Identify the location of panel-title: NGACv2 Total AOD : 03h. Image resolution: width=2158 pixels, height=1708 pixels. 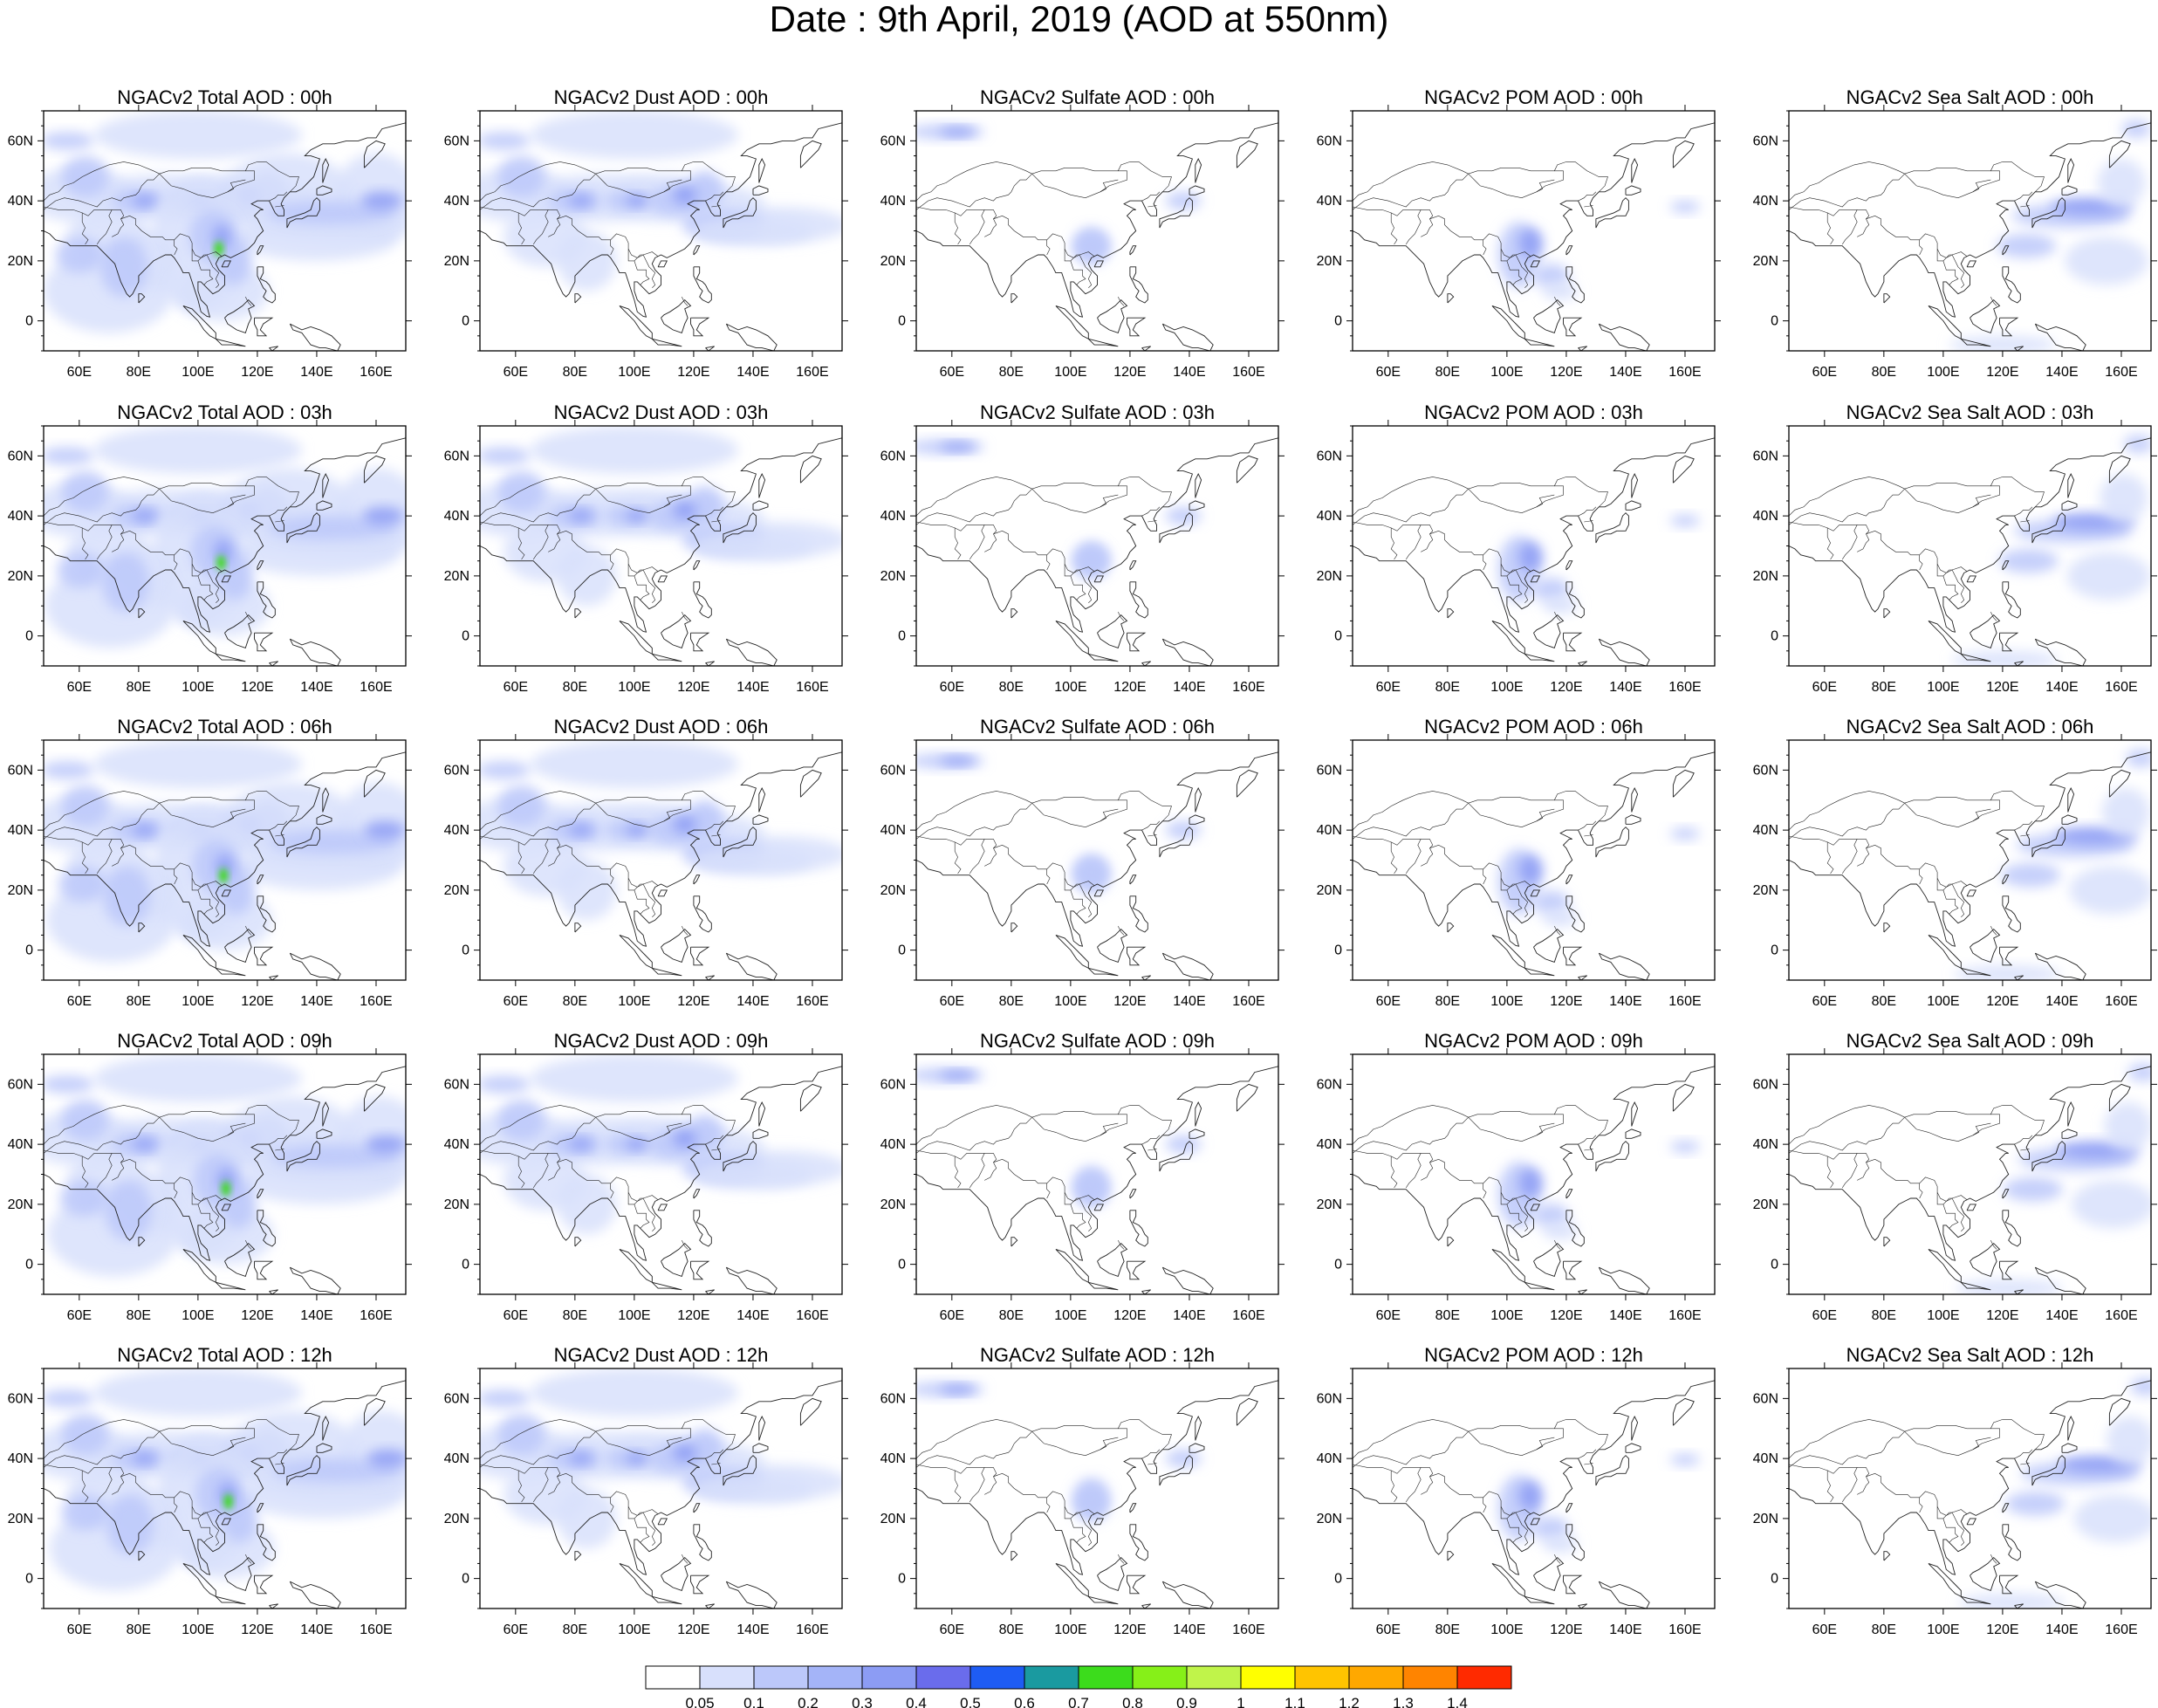
(224, 412).